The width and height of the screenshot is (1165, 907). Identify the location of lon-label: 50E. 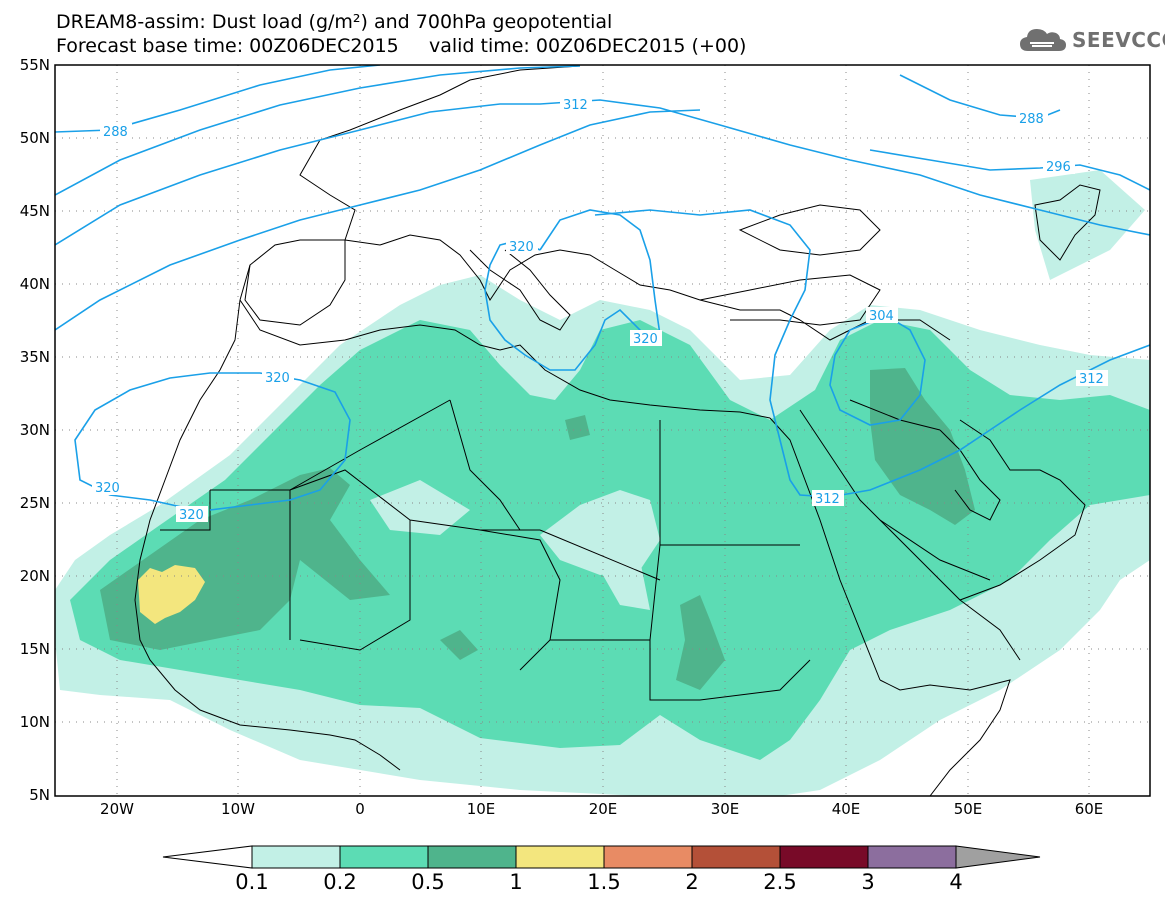
(968, 809).